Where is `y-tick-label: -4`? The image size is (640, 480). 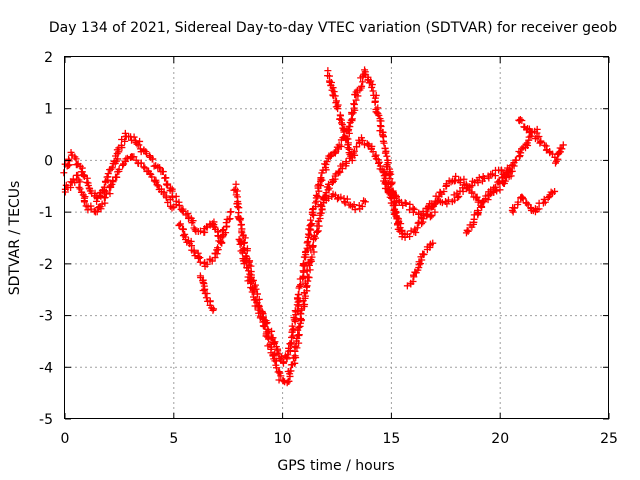
y-tick-label: -4 is located at coordinates (46, 368).